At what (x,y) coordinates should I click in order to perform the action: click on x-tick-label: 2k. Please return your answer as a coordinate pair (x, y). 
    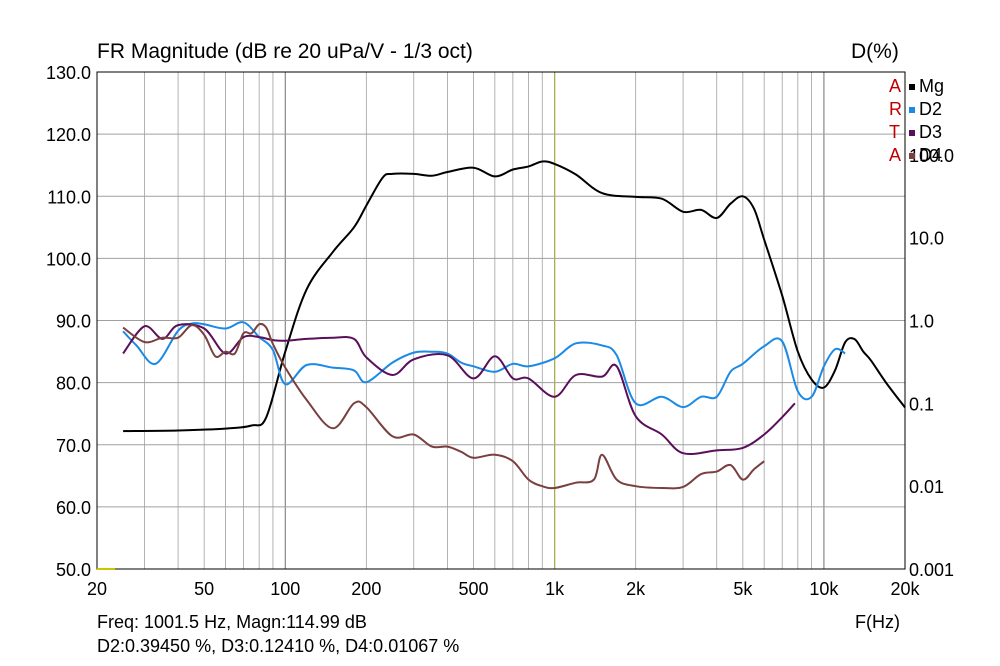
    Looking at the image, I should click on (636, 589).